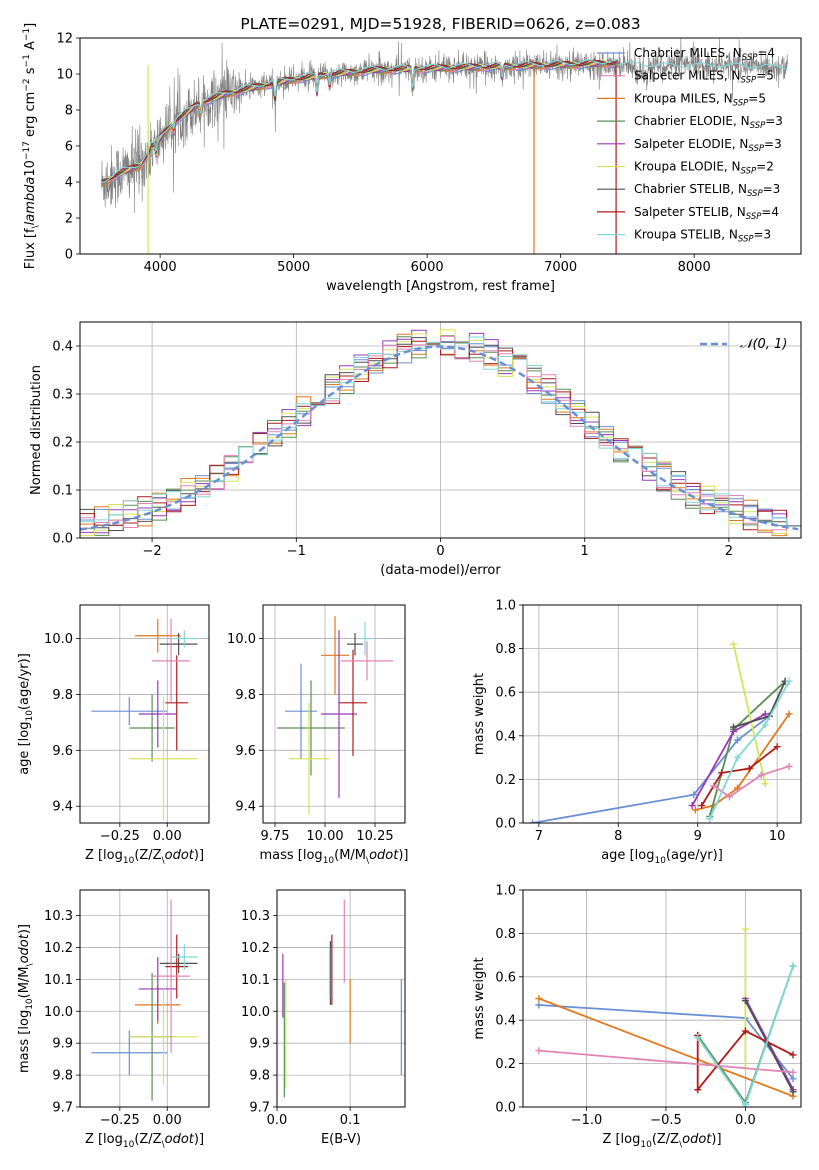  What do you see at coordinates (324, 836) in the screenshot?
I see `x-tick-label: 10.00` at bounding box center [324, 836].